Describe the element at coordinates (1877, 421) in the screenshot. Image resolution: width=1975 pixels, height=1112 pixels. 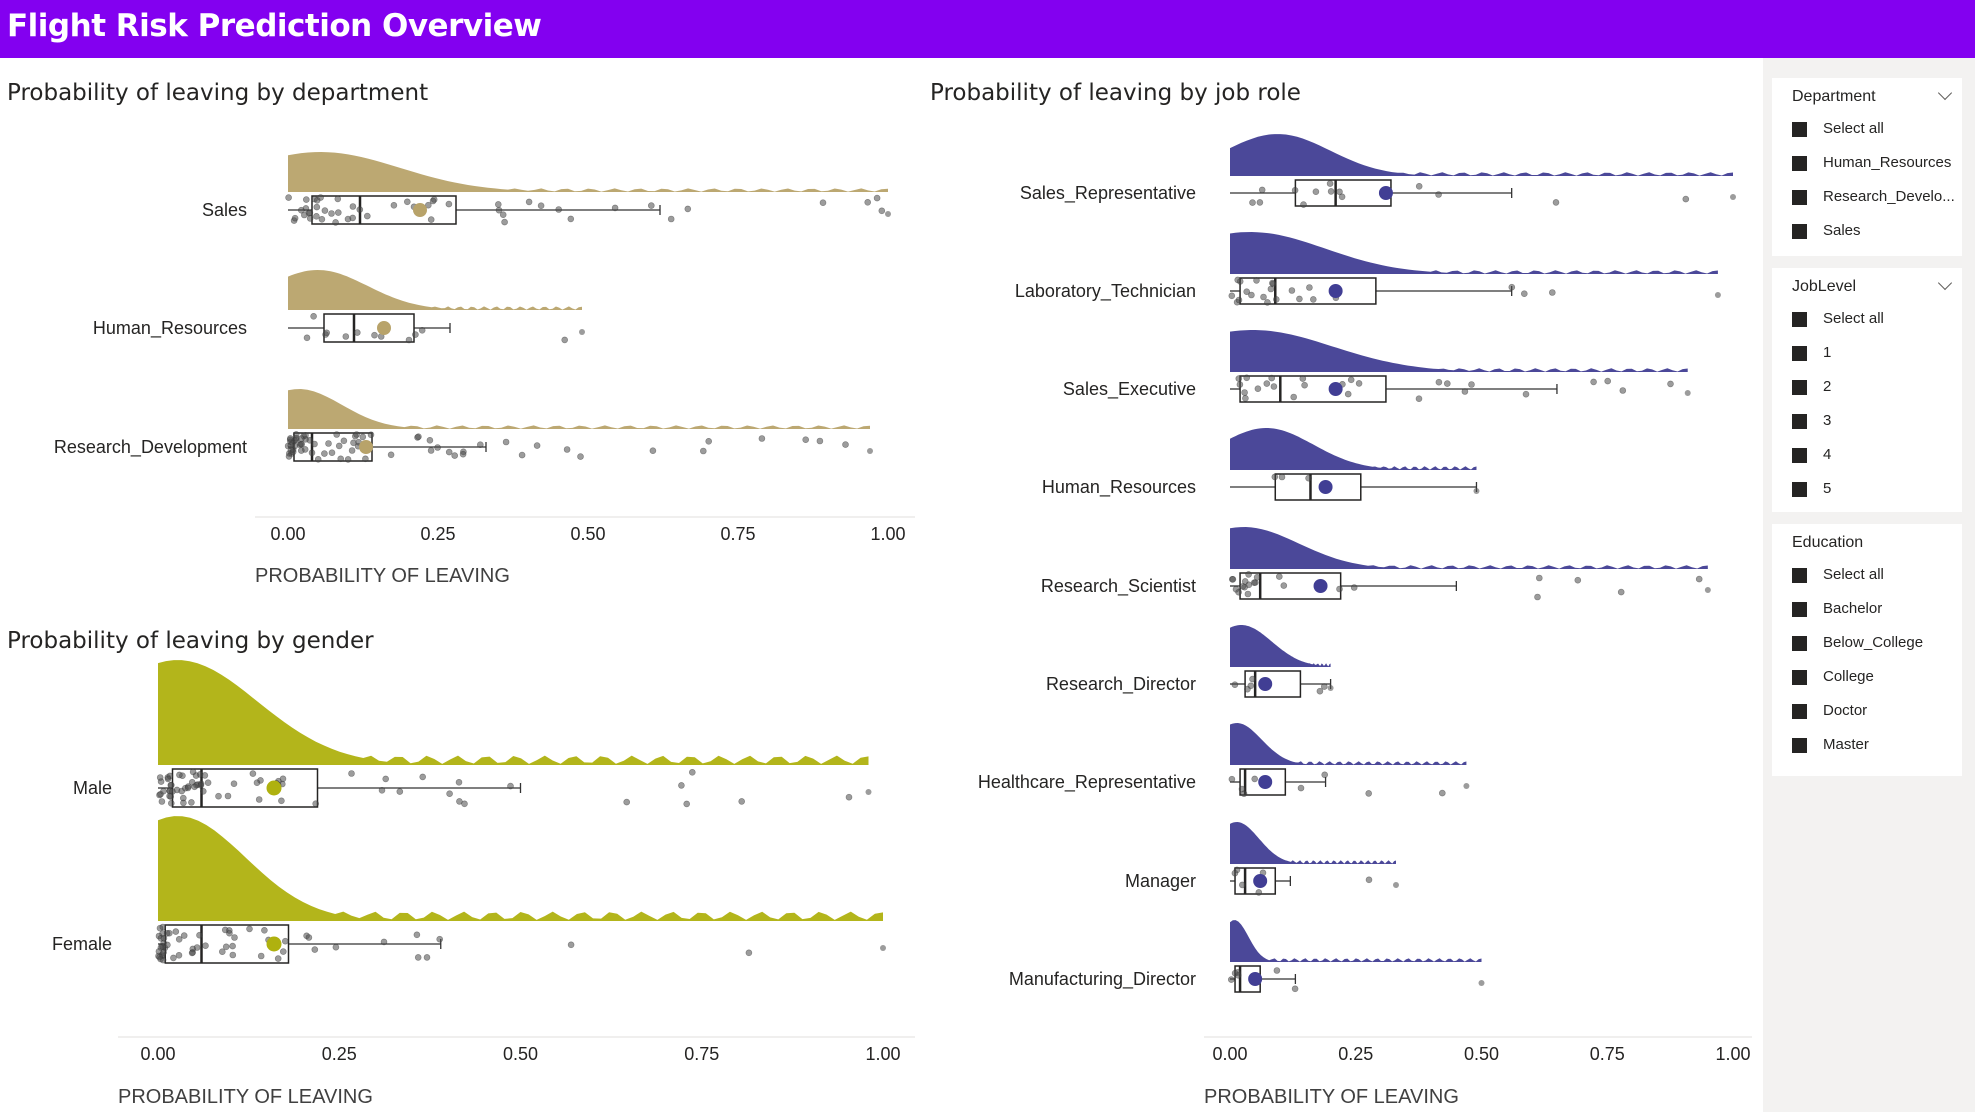
I see `slicer-option: 3` at that location.